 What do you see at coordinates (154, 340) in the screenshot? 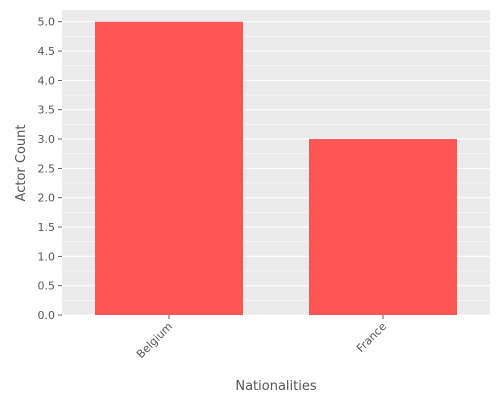
I see `x-tick-label: Belgium` at bounding box center [154, 340].